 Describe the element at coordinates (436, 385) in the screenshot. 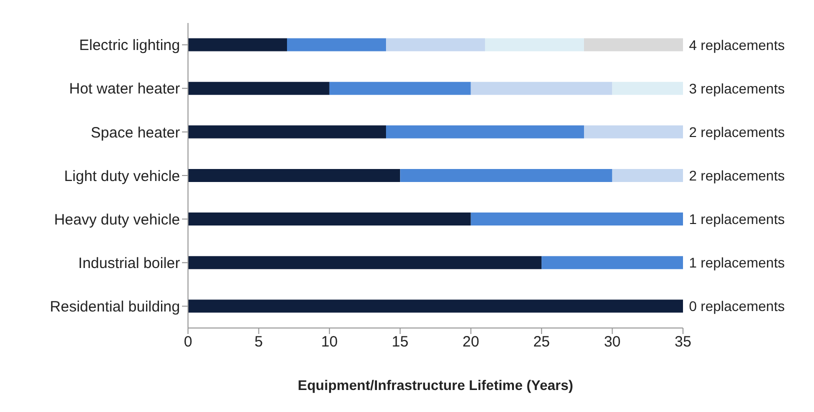

I see `x-axis-title: Equipment/Infrastructure Lifetime (Years)` at that location.